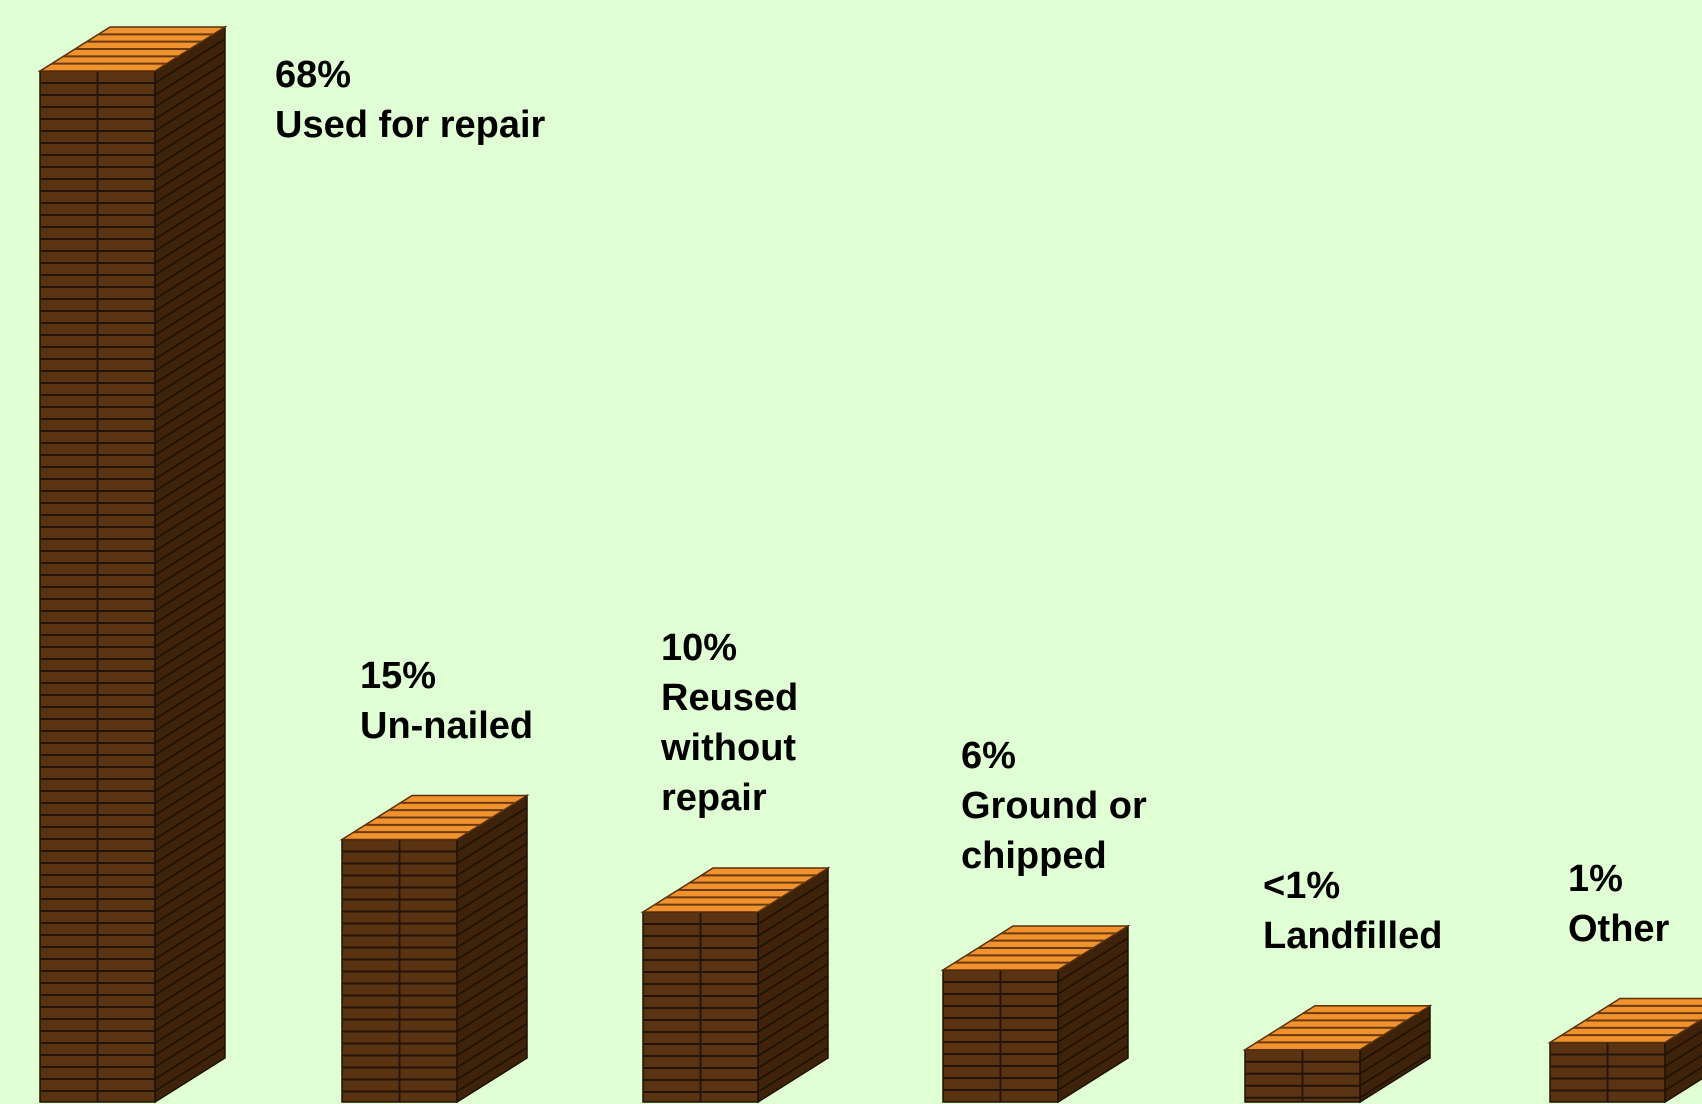  Describe the element at coordinates (1595, 878) in the screenshot. I see `value-label: 1%` at that location.